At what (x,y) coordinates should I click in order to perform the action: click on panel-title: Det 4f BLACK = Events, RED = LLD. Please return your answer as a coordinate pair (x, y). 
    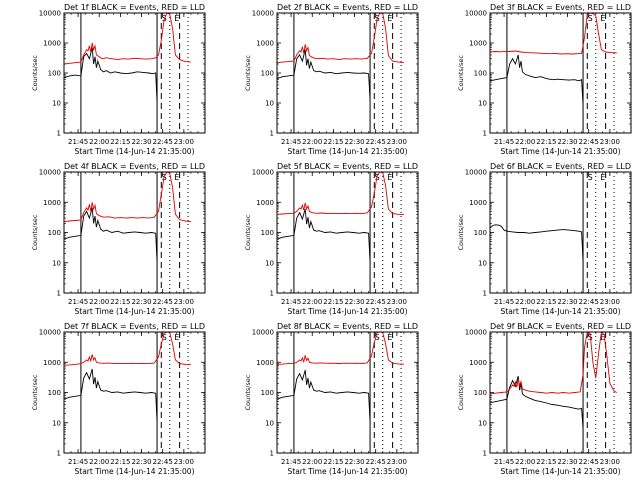
    Looking at the image, I should click on (134, 166).